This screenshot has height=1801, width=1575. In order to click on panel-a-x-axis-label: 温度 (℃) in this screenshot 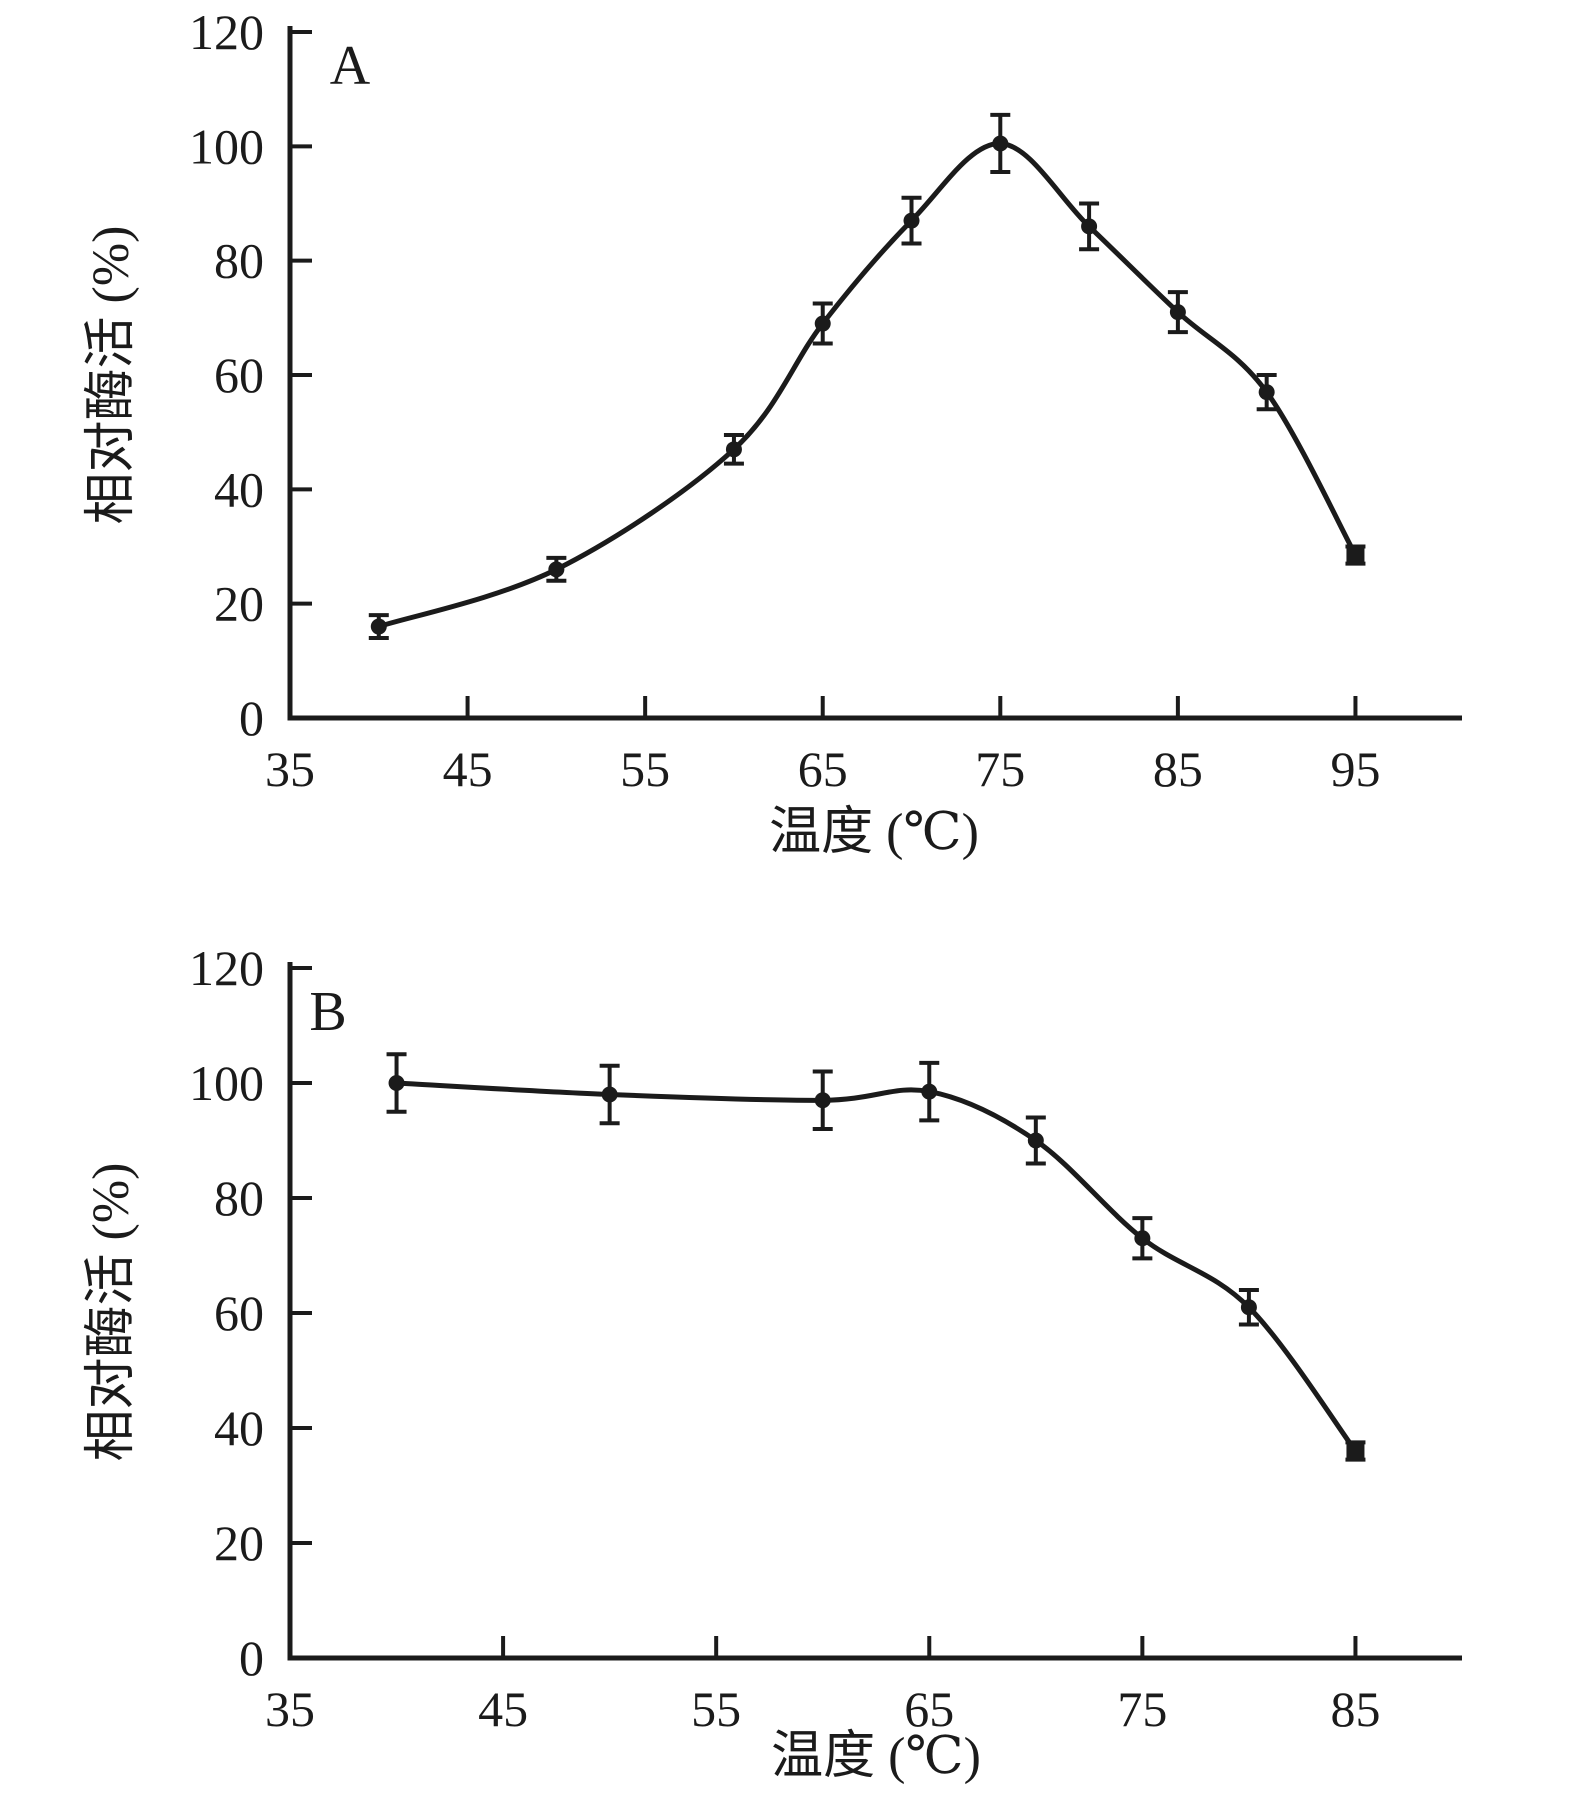, I will do `click(874, 832)`.